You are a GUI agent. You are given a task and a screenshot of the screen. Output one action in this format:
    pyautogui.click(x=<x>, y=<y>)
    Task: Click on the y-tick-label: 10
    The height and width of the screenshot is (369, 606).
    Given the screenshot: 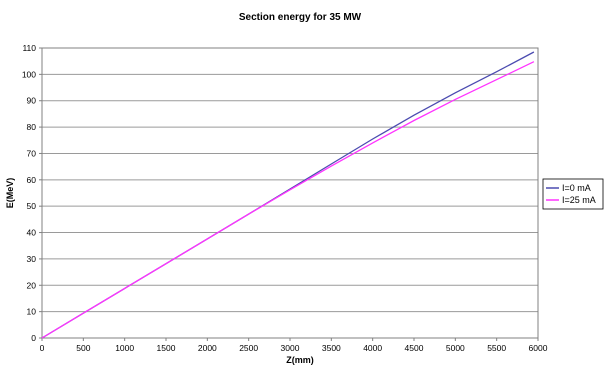 What is the action you would take?
    pyautogui.click(x=32, y=312)
    